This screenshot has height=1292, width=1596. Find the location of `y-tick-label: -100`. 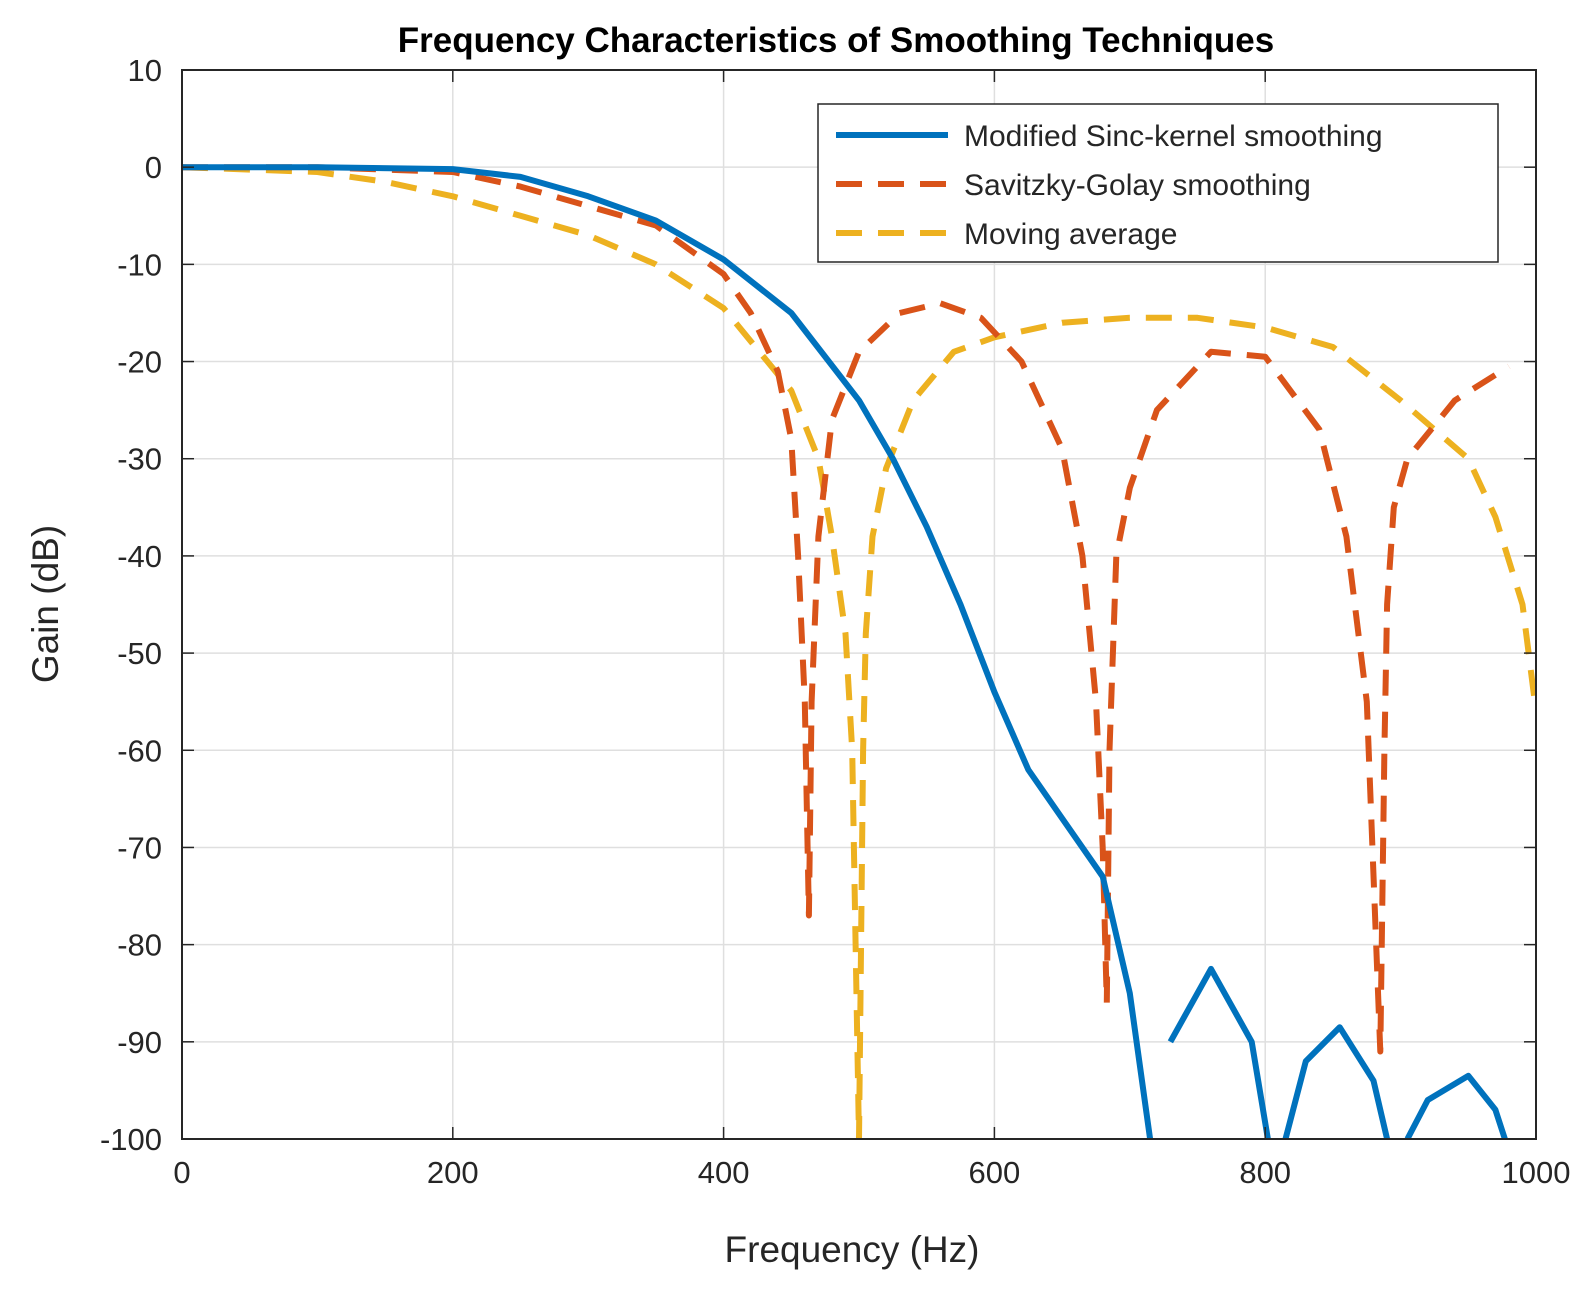

y-tick-label: -100 is located at coordinates (131, 1139).